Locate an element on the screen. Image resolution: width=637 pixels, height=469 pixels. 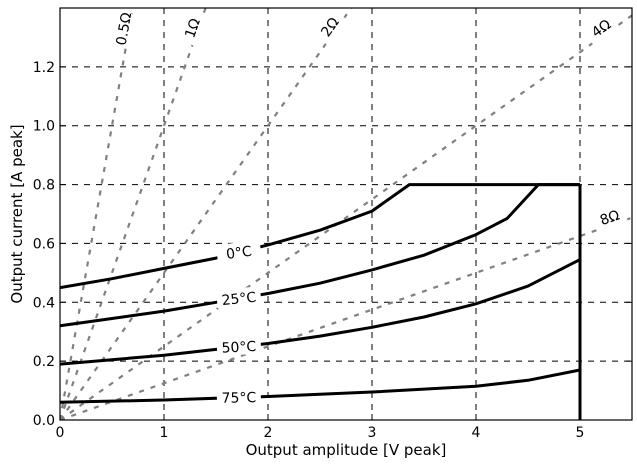
y-tick-label: 0.0 is located at coordinates (44, 421).